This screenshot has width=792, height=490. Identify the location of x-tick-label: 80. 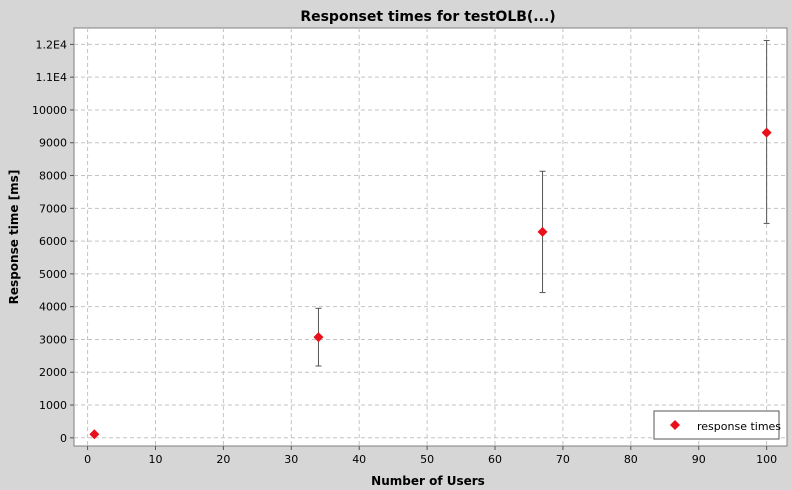
(631, 459).